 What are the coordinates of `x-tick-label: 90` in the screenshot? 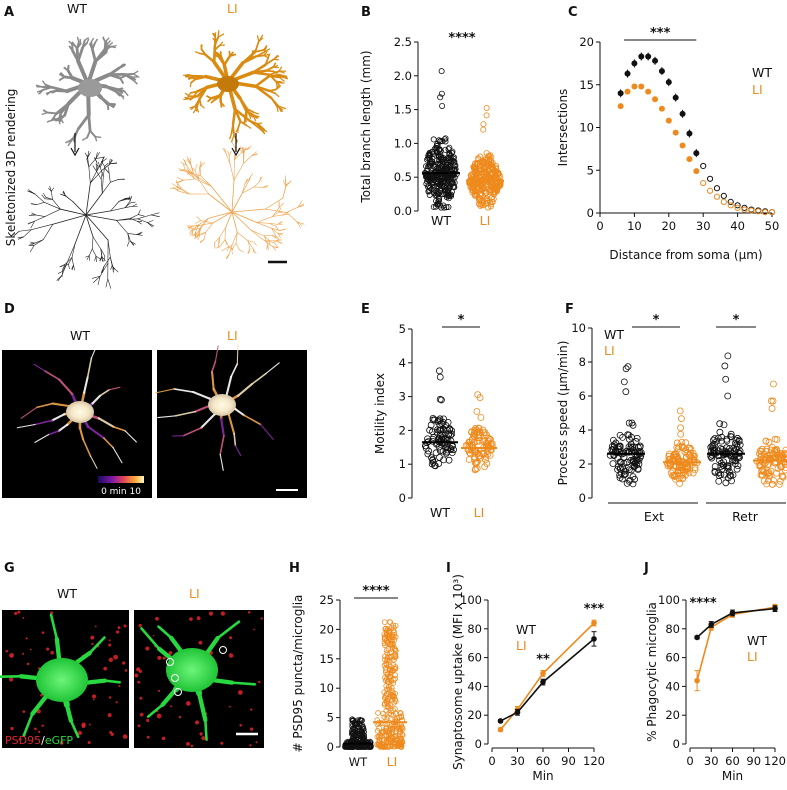 It's located at (568, 761).